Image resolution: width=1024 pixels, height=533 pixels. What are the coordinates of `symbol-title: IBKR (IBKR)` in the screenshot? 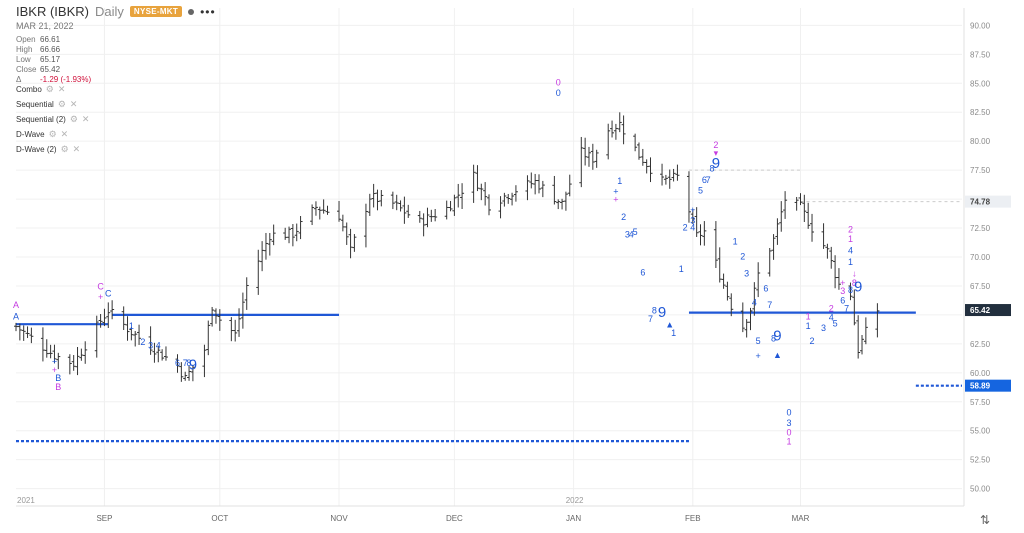 It's located at (52, 11).